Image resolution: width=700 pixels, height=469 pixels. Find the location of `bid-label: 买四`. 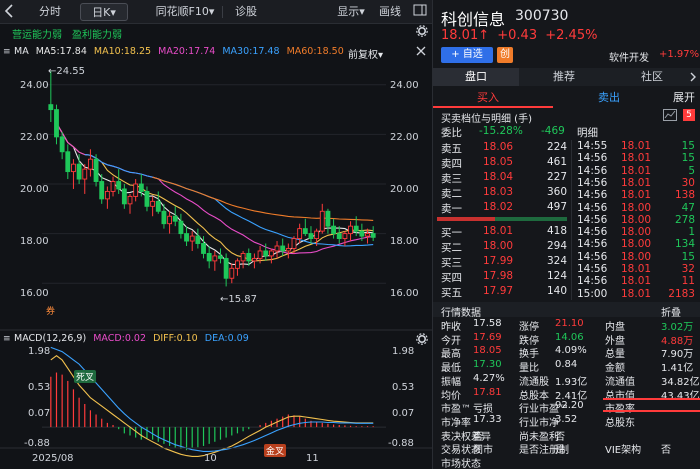

bid-label: 买四 is located at coordinates (451, 278).